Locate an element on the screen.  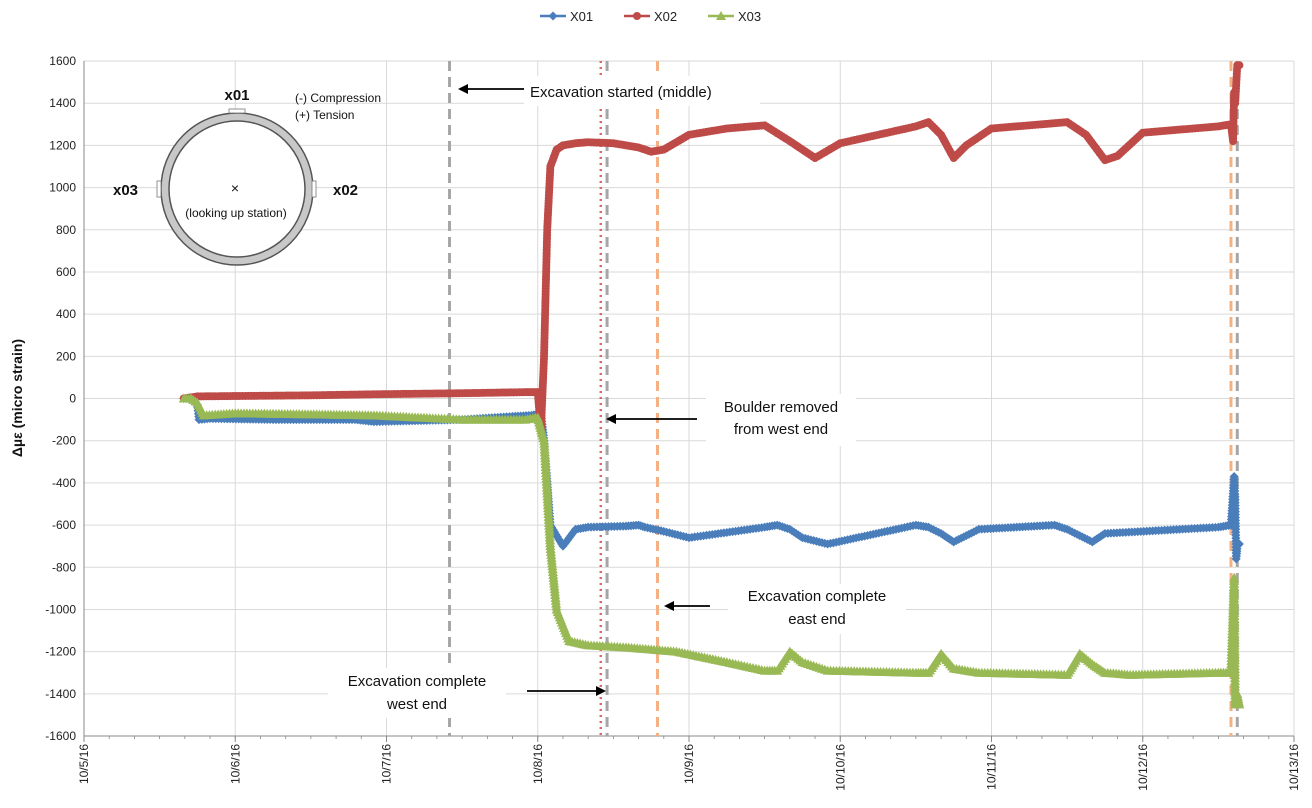
legend-item-x02: X02 is located at coordinates (650, 16).